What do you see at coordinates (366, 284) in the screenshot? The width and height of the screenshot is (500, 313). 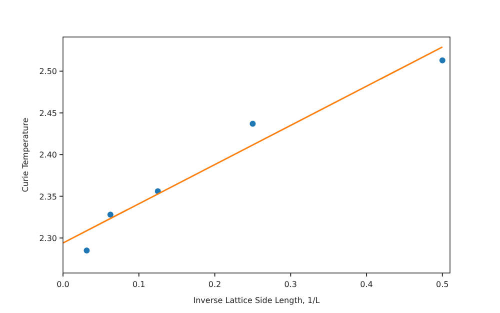 I see `x-tick-label: 0.4` at bounding box center [366, 284].